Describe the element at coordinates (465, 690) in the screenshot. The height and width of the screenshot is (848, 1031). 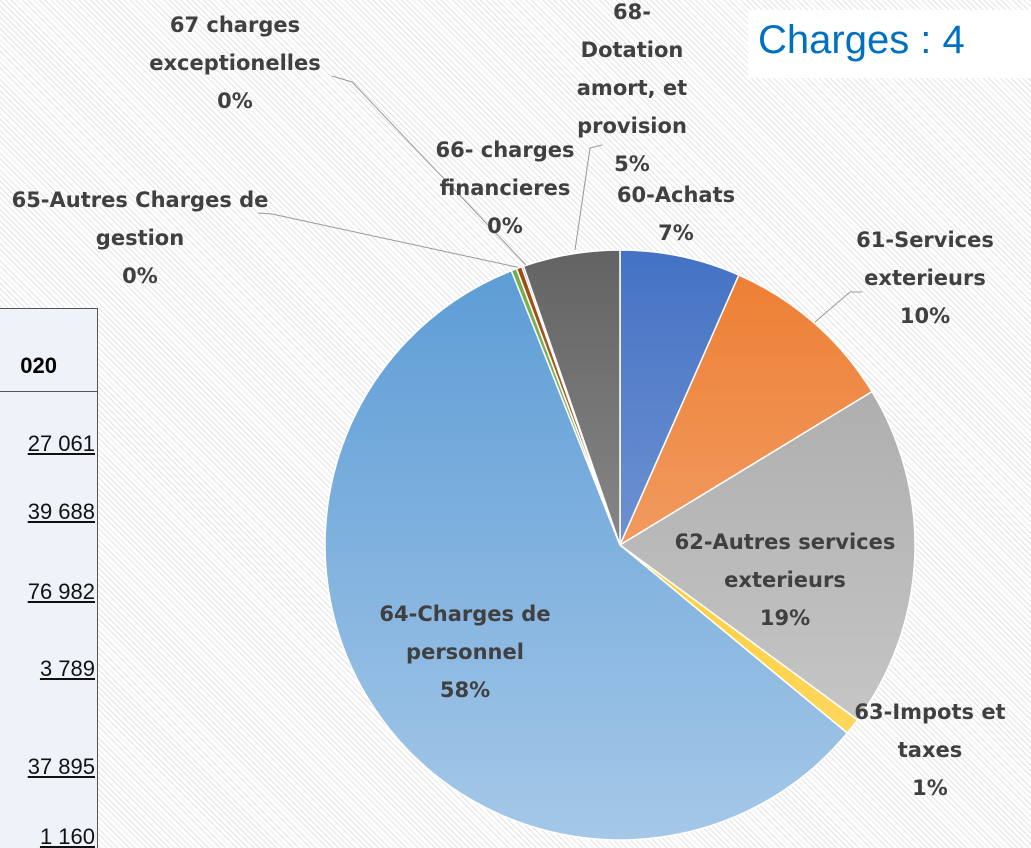
I see `value-label: 58%` at that location.